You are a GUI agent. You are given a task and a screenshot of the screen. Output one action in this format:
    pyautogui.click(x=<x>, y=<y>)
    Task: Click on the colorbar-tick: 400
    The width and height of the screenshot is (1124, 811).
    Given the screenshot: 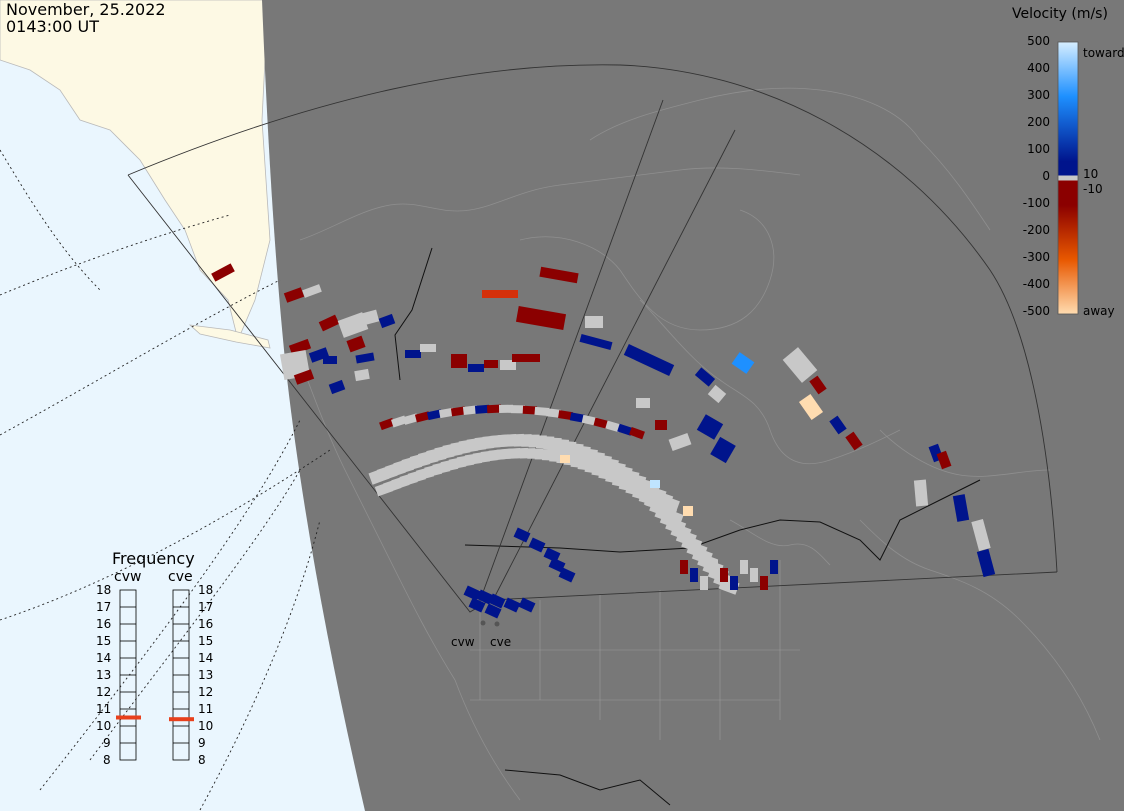 What is the action you would take?
    pyautogui.click(x=1038, y=68)
    